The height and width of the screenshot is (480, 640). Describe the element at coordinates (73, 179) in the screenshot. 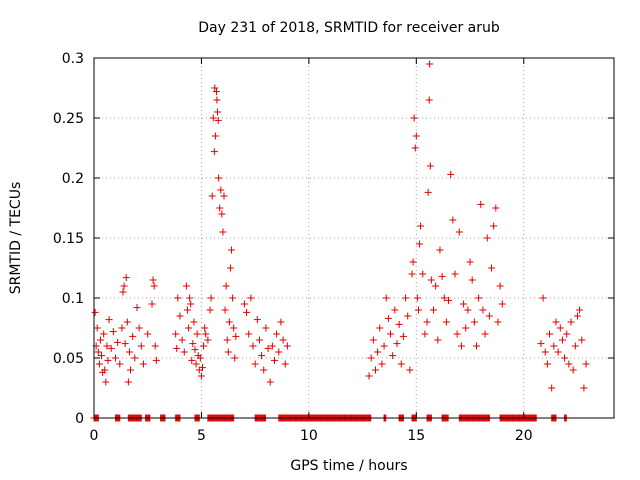

I see `y-tick-label: 0.2` at that location.